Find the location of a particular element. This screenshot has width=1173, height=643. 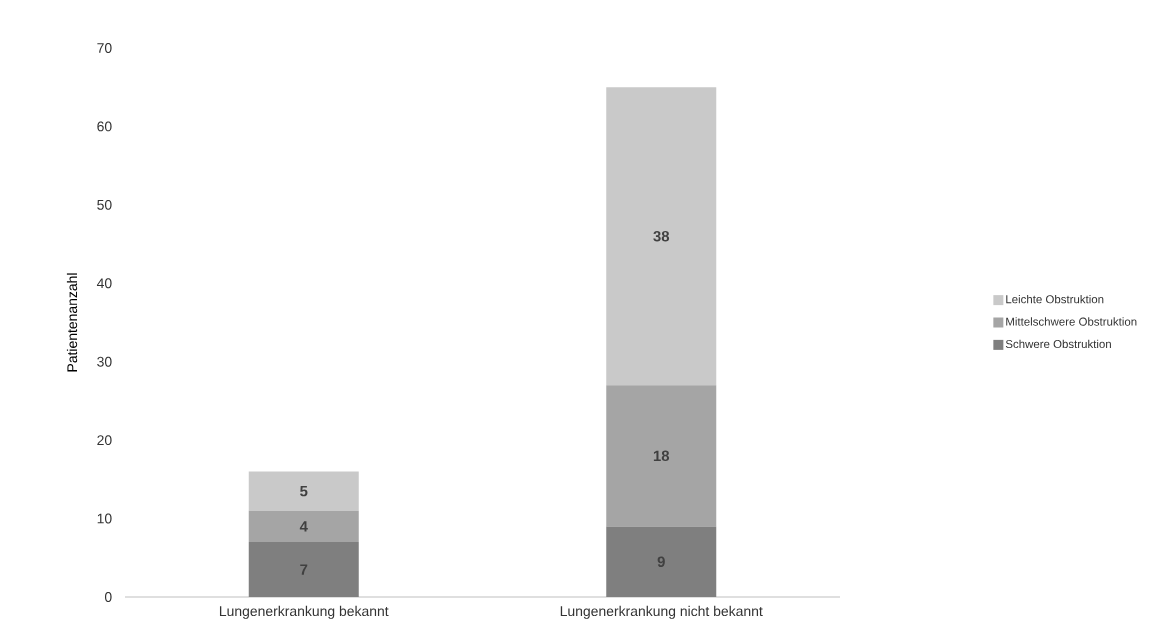

data-label: 38 is located at coordinates (661, 236).